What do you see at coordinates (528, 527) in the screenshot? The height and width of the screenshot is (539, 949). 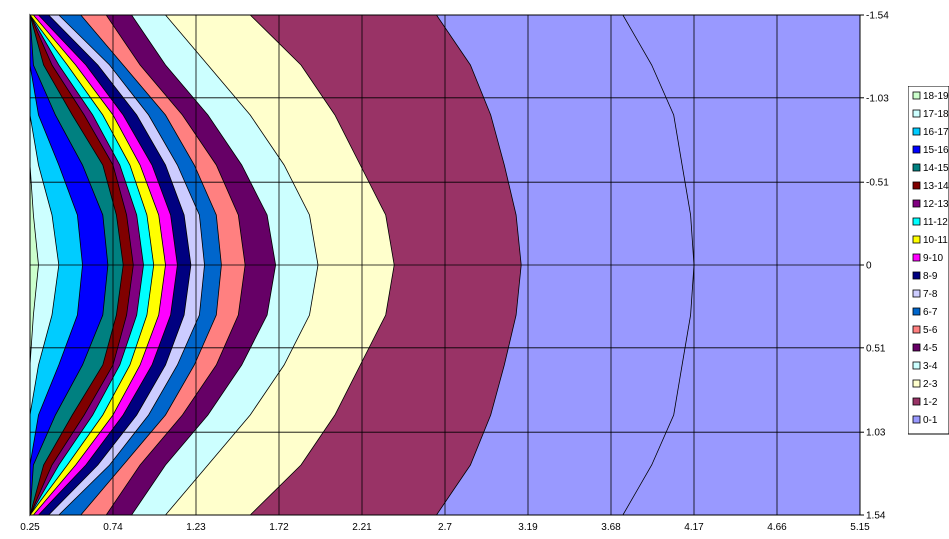 I see `x-tick-label: 3.19` at bounding box center [528, 527].